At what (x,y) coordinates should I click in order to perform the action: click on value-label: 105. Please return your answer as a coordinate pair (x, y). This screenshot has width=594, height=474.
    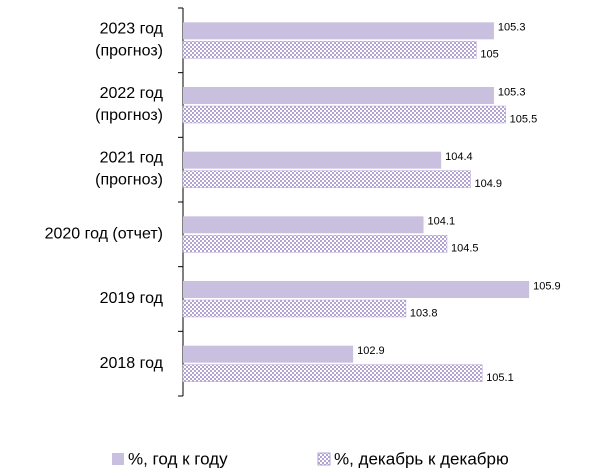
    Looking at the image, I should click on (489, 55).